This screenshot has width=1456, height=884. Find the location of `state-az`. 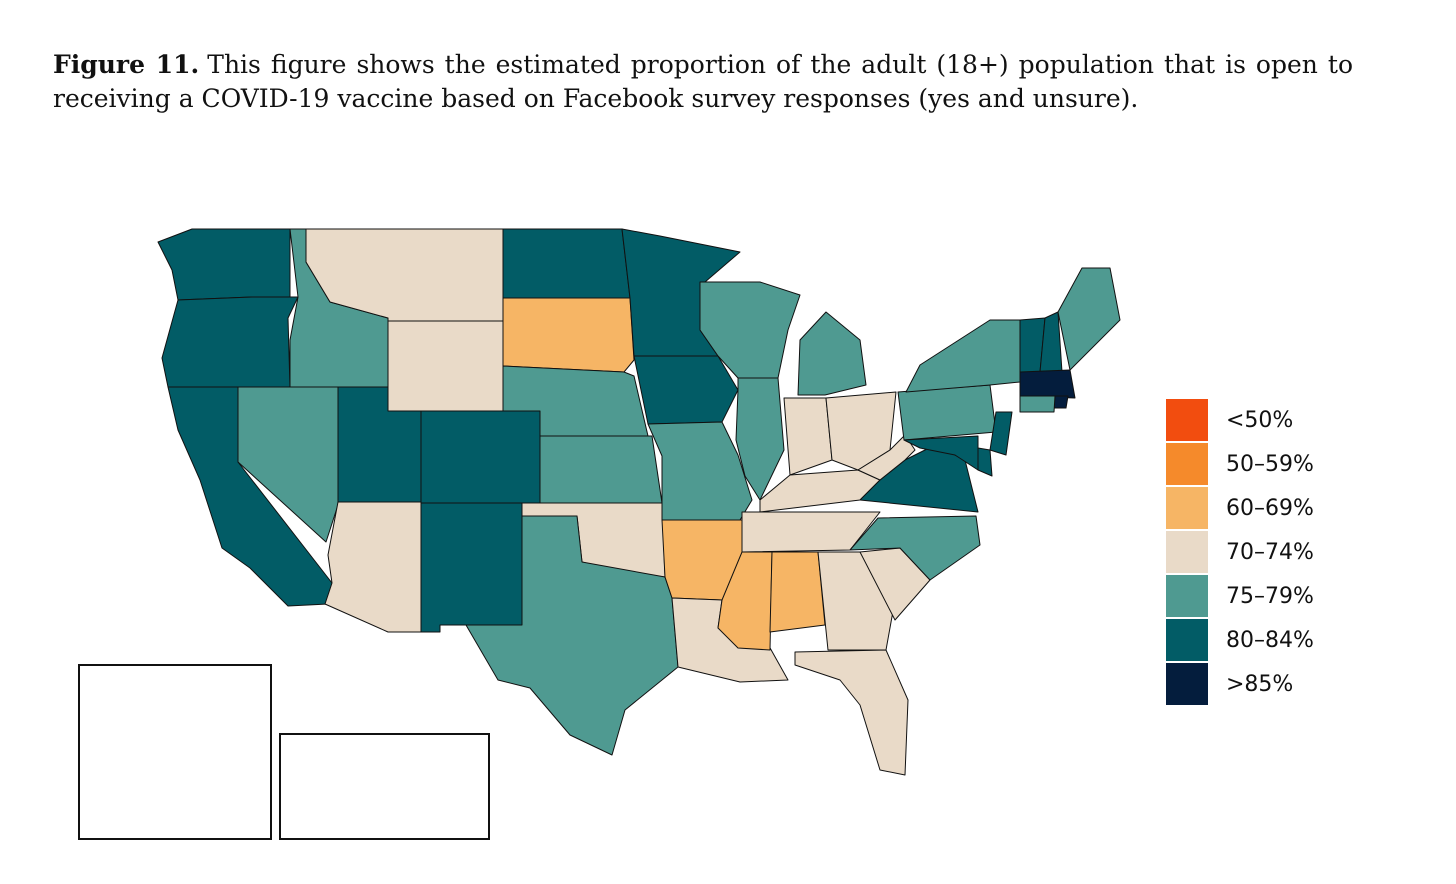

state-az is located at coordinates (373, 567).